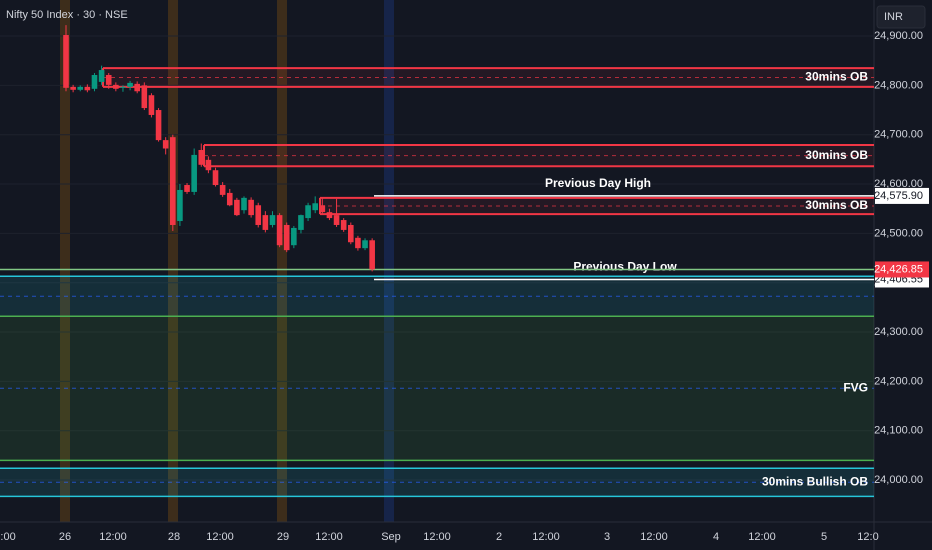 The height and width of the screenshot is (550, 932). Describe the element at coordinates (174, 537) in the screenshot. I see `x-tick-label: 28` at that location.